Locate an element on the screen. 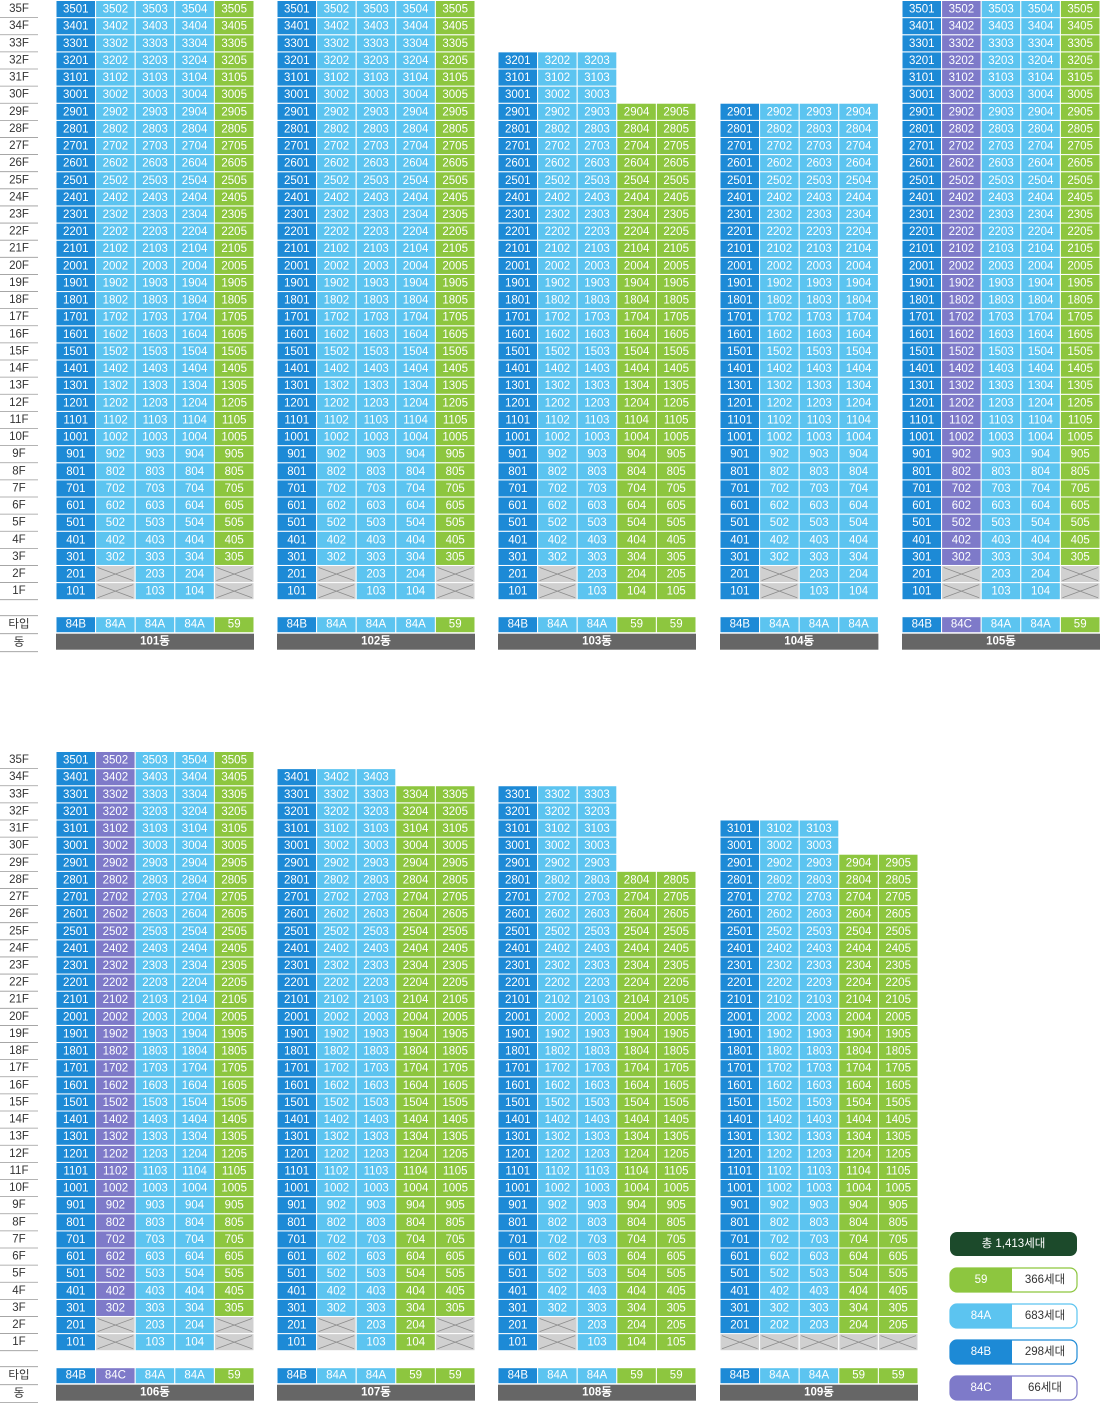 Image resolution: width=1100 pixels, height=1403 pixels. unit-number: 1201 is located at coordinates (518, 403).